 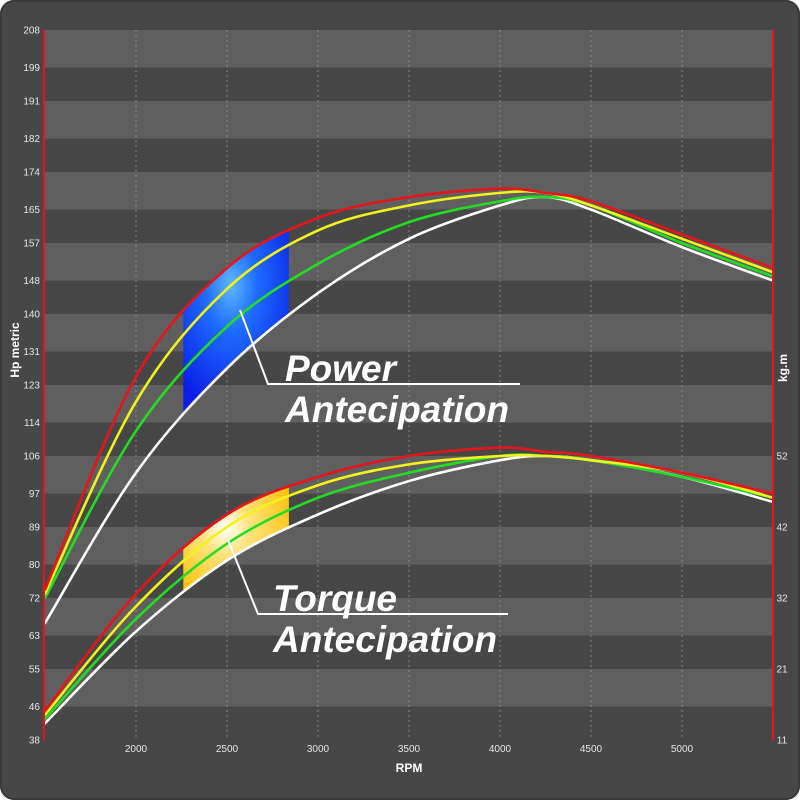 What do you see at coordinates (682, 749) in the screenshot?
I see `x-tick-label: 5000` at bounding box center [682, 749].